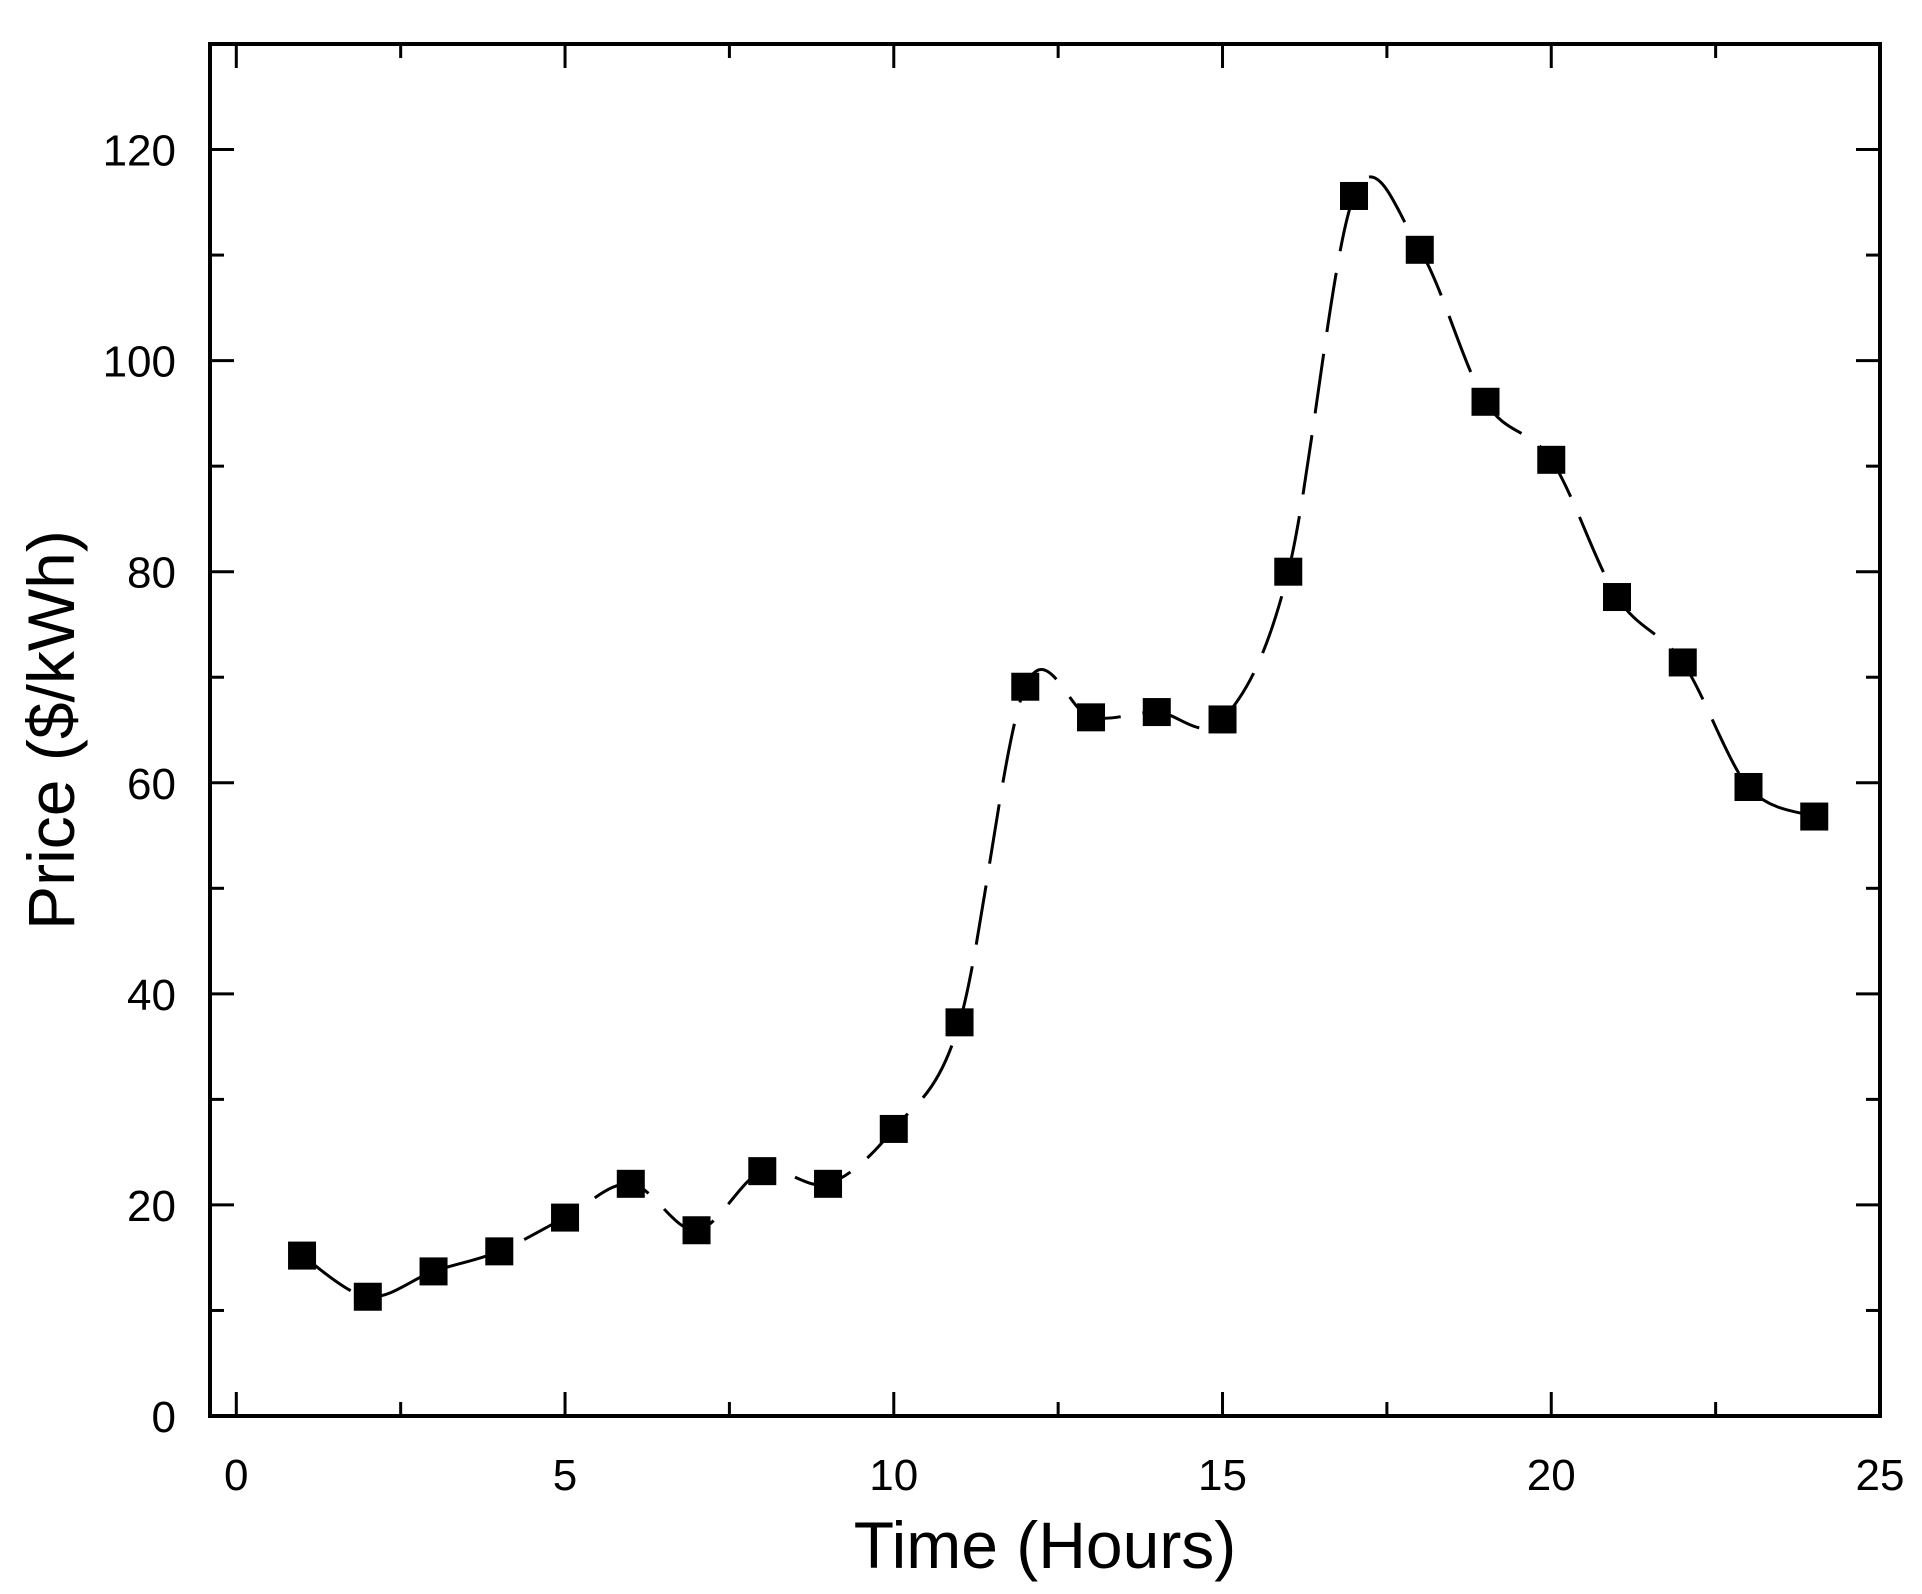  What do you see at coordinates (151, 1206) in the screenshot?
I see `y-tick-label: 20` at bounding box center [151, 1206].